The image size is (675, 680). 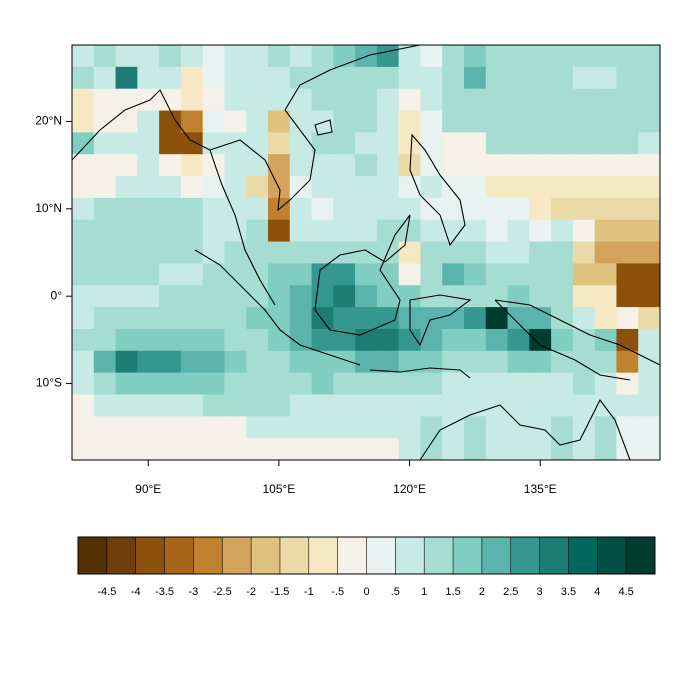 I want to click on colorbar-label: -1.5, so click(x=279, y=592).